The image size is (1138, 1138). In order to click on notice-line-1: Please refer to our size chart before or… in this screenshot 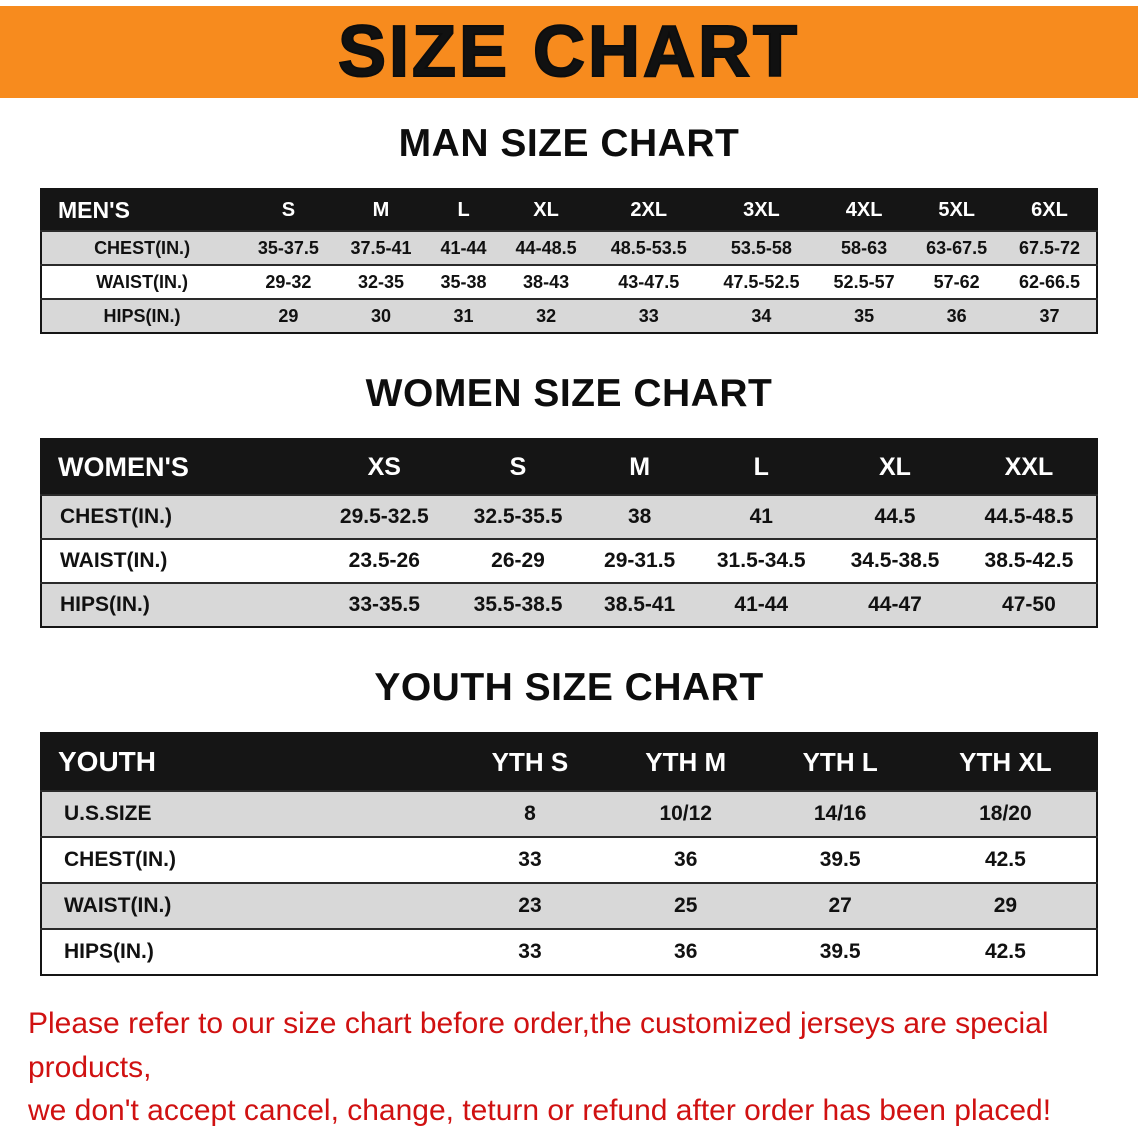, I will do `click(538, 1045)`.